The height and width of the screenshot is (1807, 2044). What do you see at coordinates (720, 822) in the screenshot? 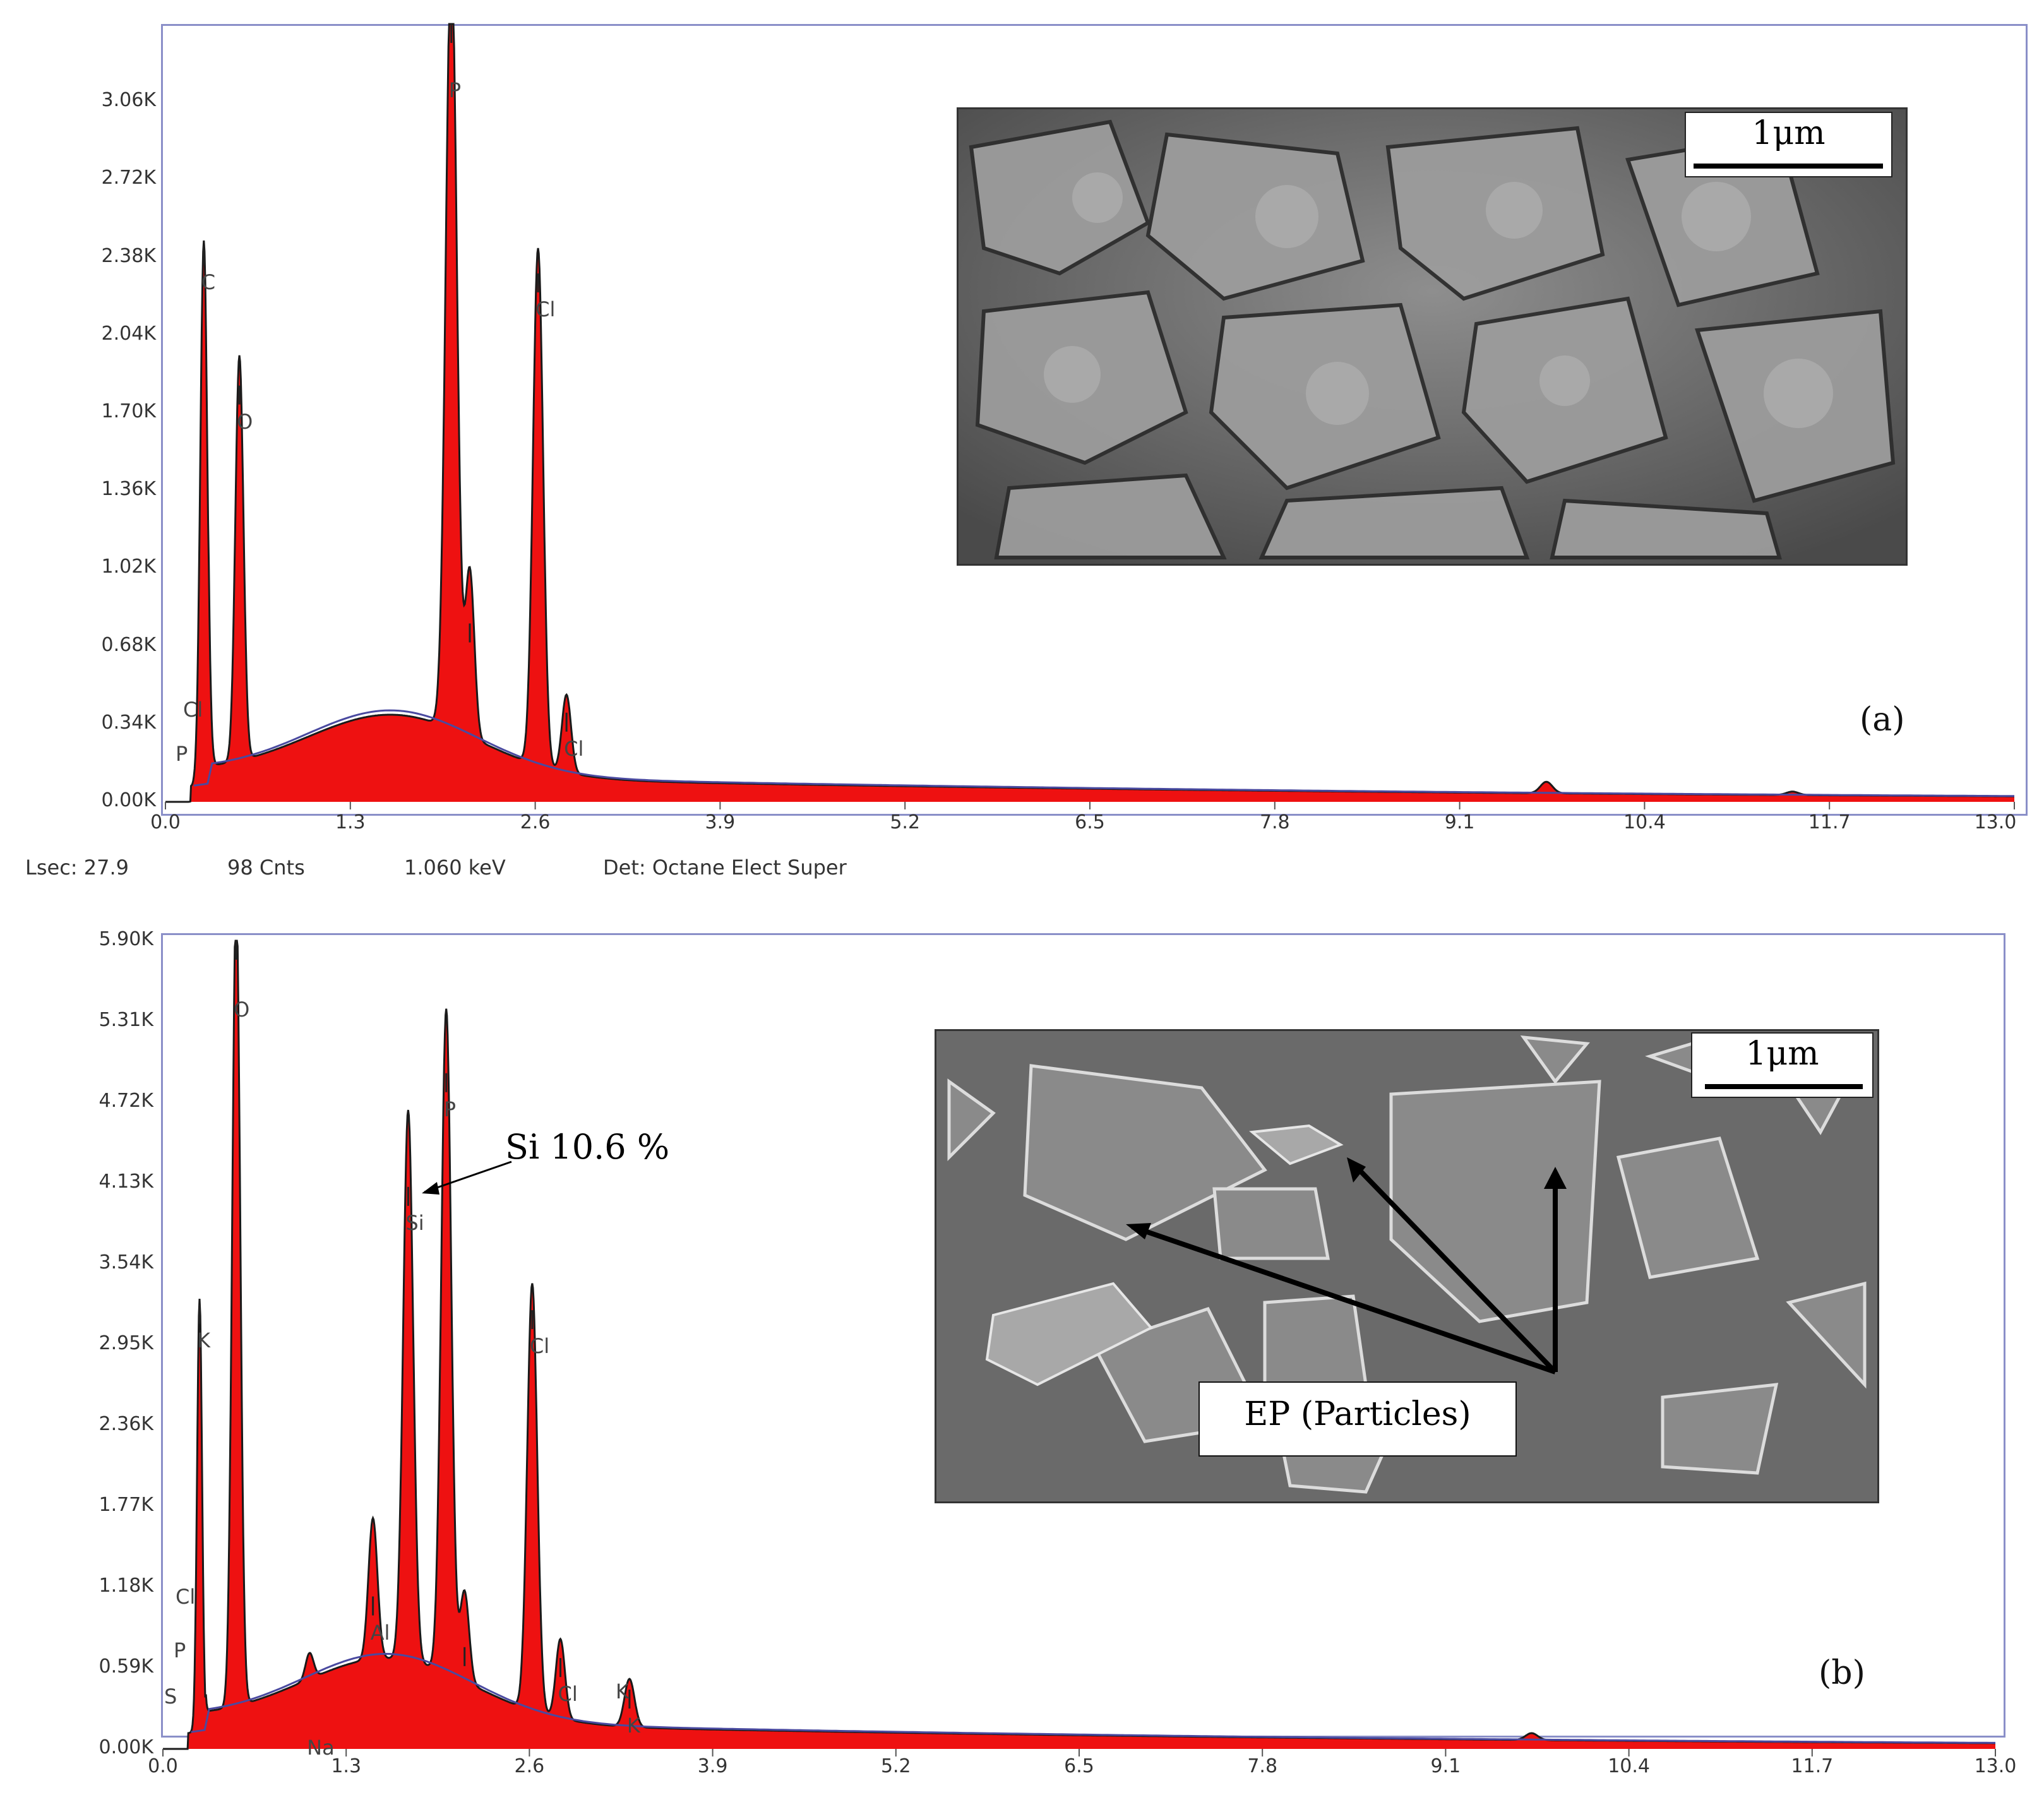
I see `xtick-a-3: 3.9` at bounding box center [720, 822].